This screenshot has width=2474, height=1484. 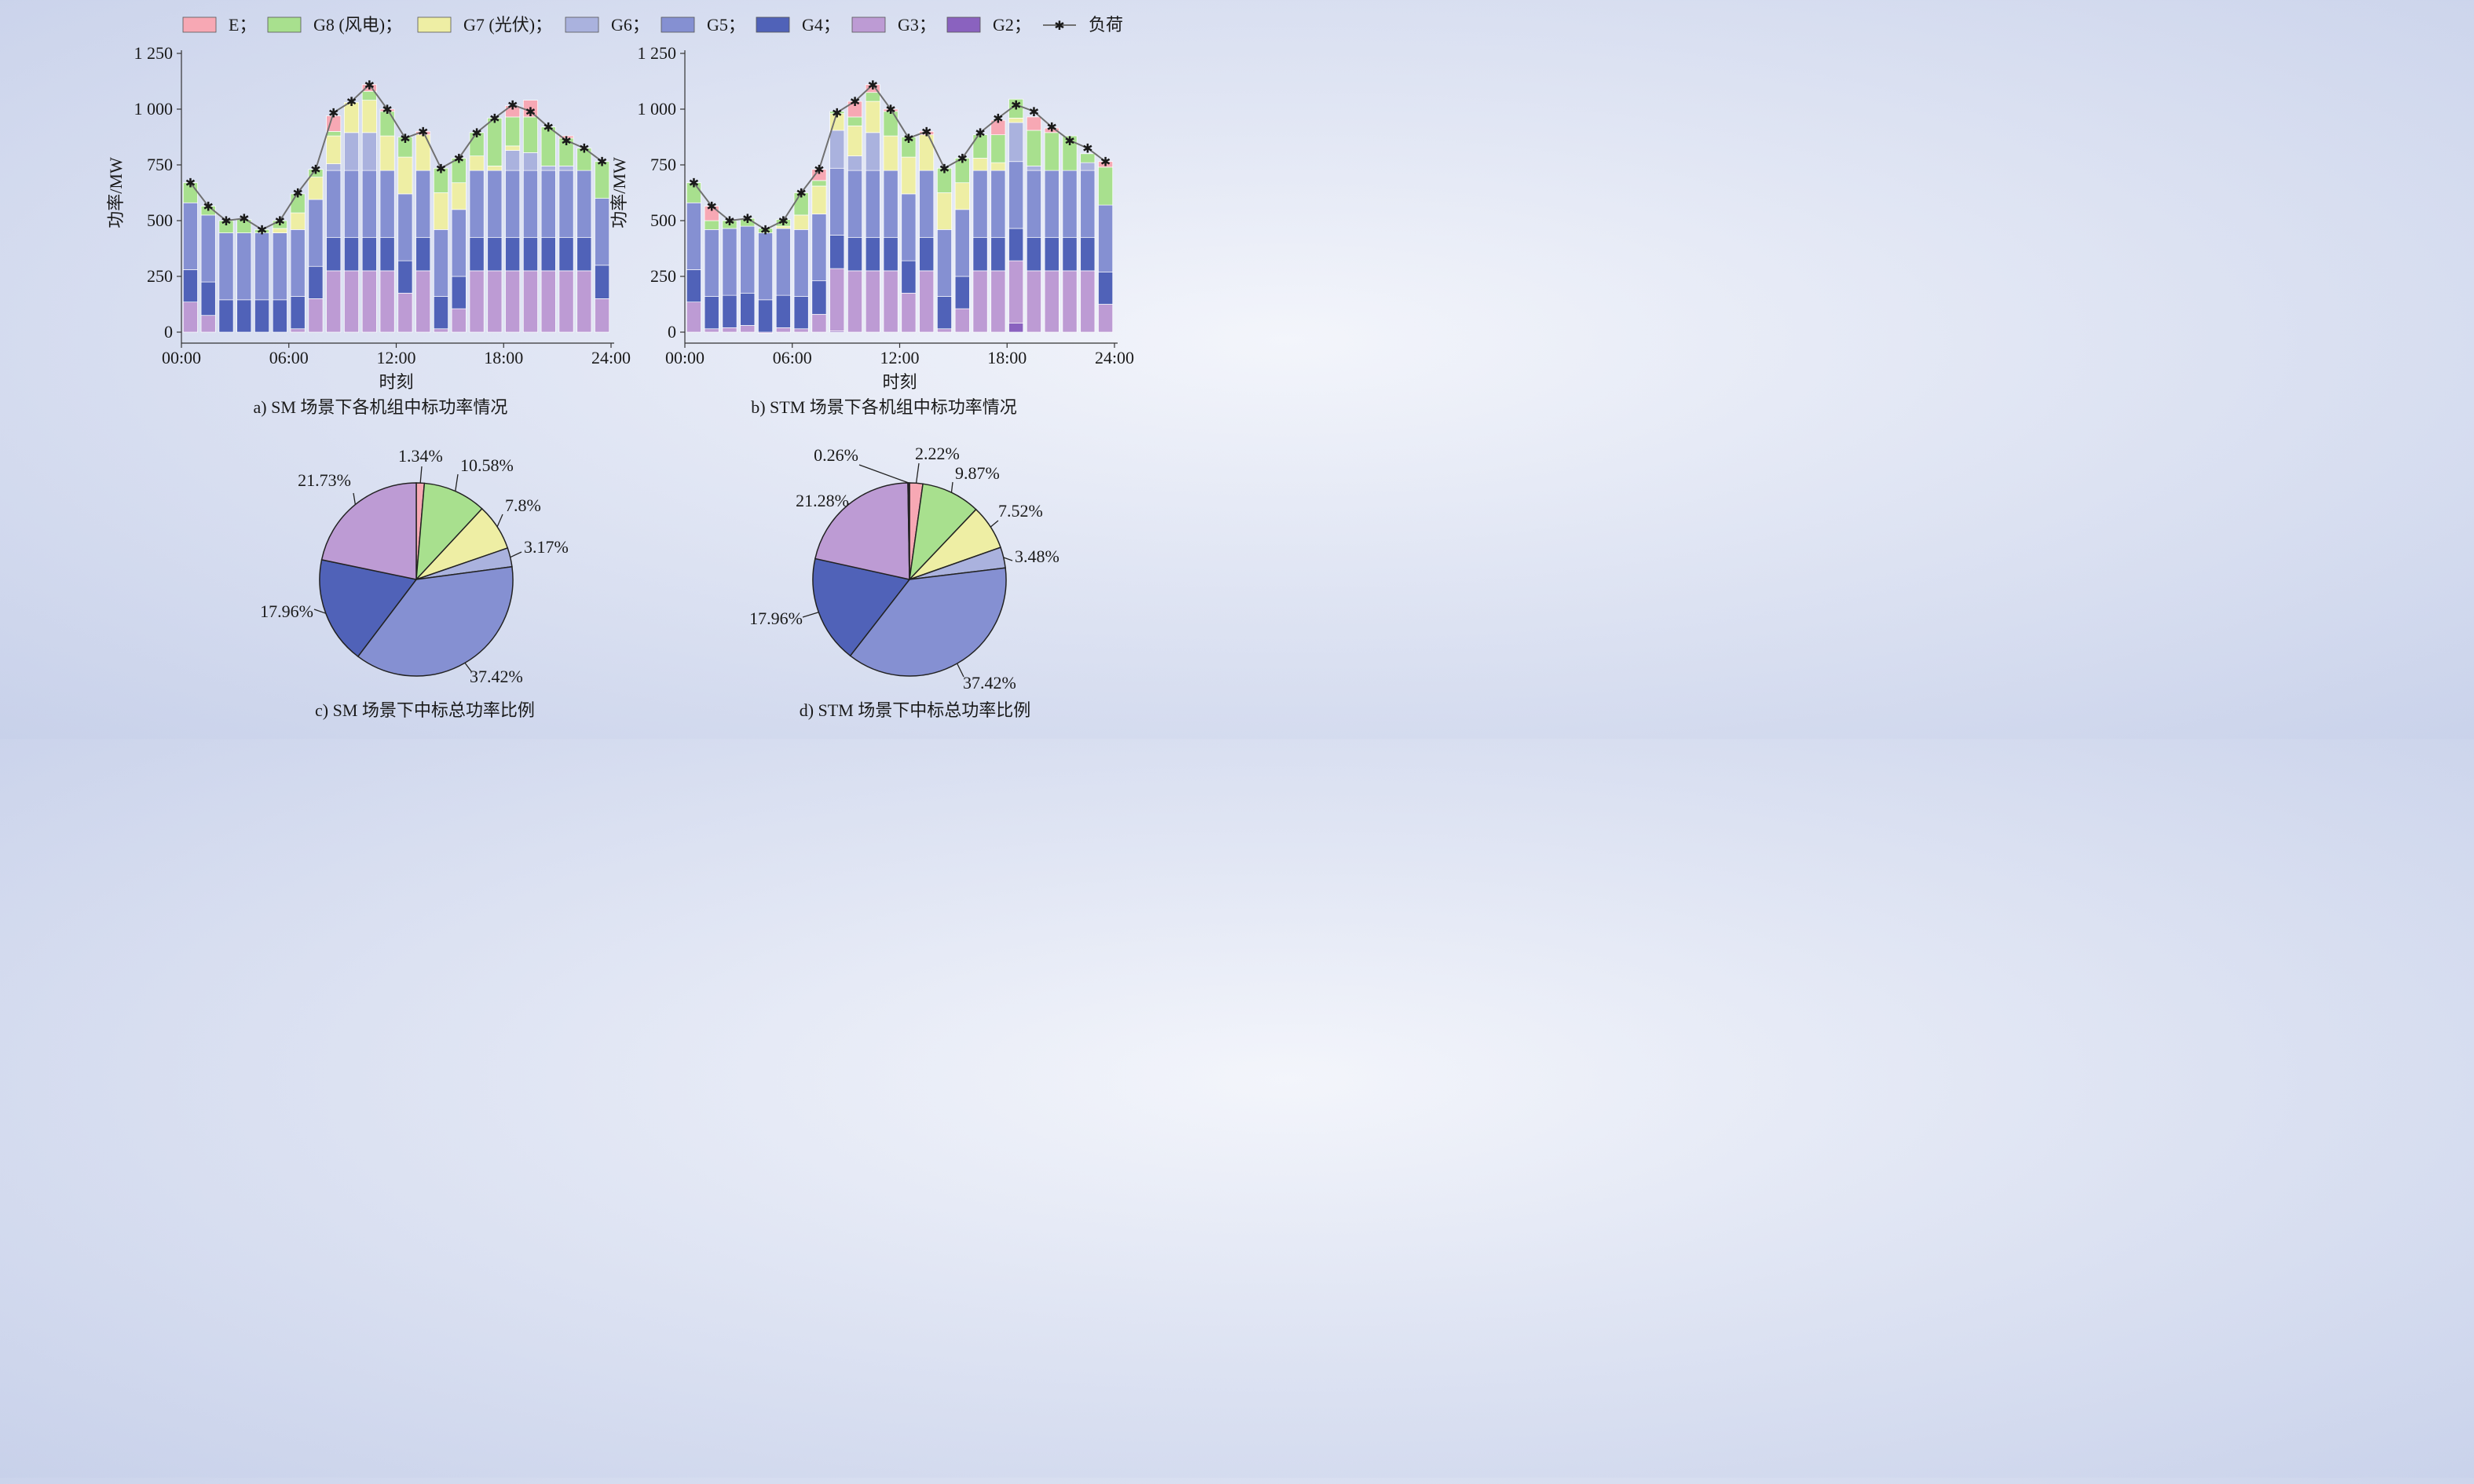 I want to click on x-tick-label: 12:00, so click(x=900, y=357).